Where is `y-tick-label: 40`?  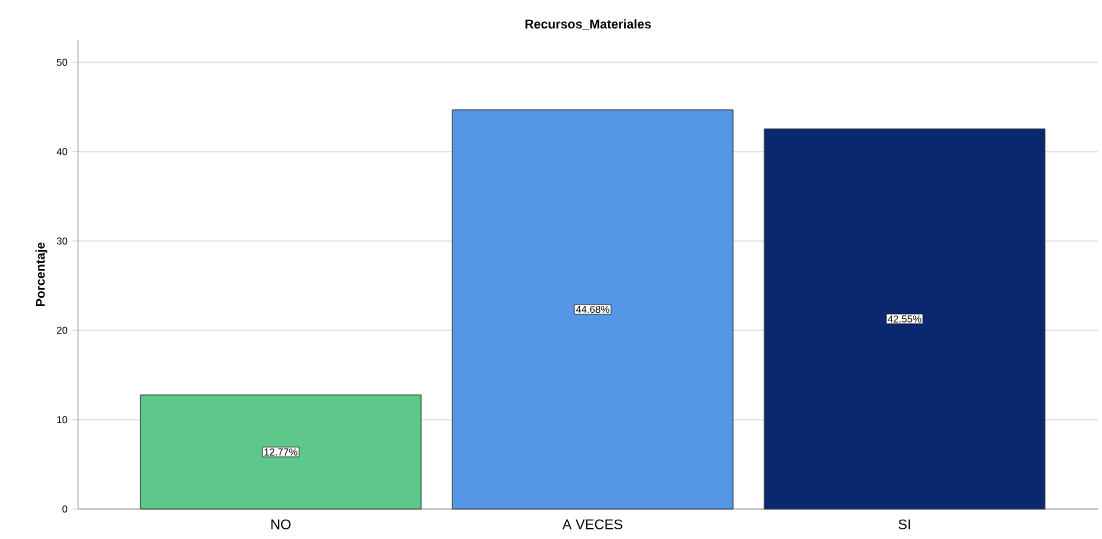
y-tick-label: 40 is located at coordinates (62, 152).